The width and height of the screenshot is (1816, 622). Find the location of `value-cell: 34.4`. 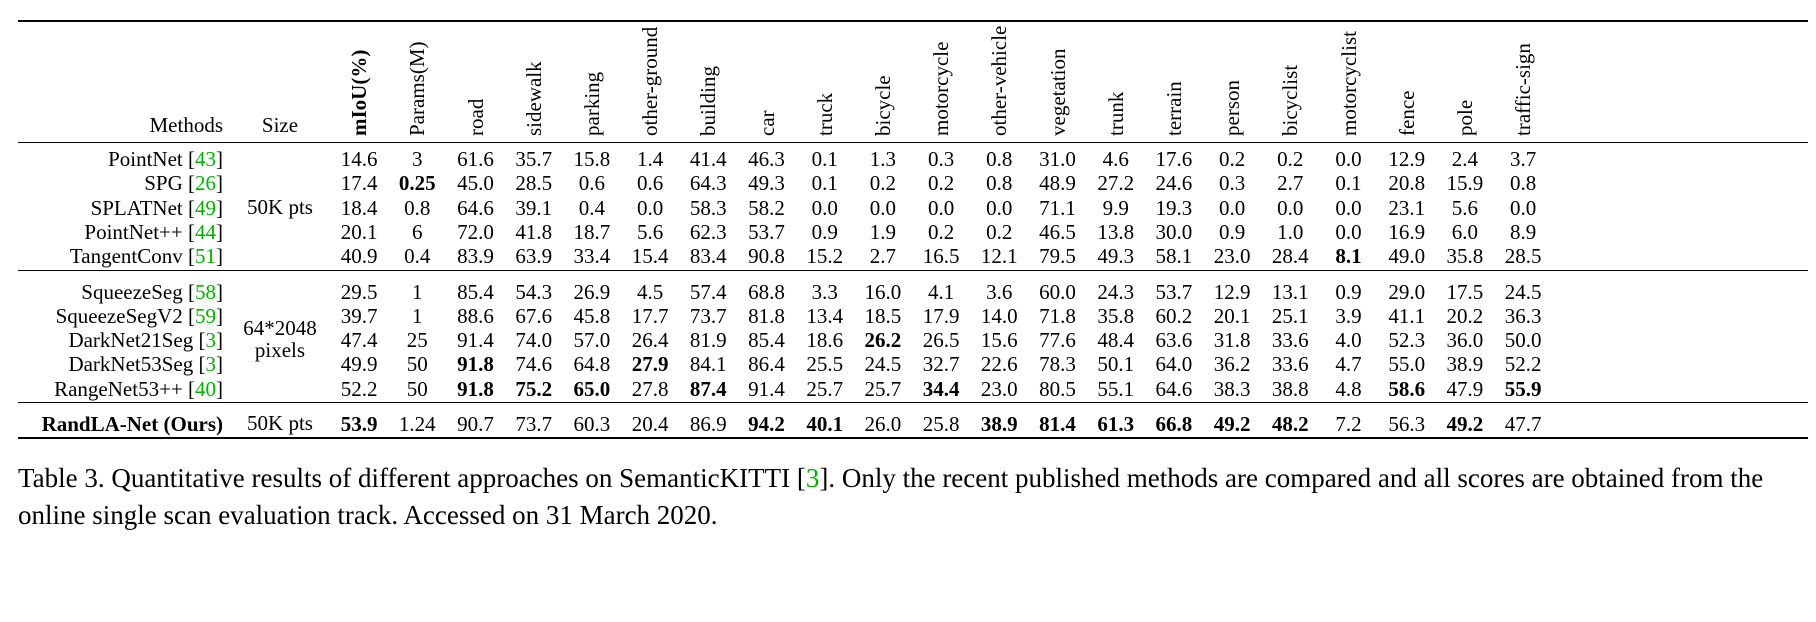

value-cell: 34.4 is located at coordinates (941, 388).